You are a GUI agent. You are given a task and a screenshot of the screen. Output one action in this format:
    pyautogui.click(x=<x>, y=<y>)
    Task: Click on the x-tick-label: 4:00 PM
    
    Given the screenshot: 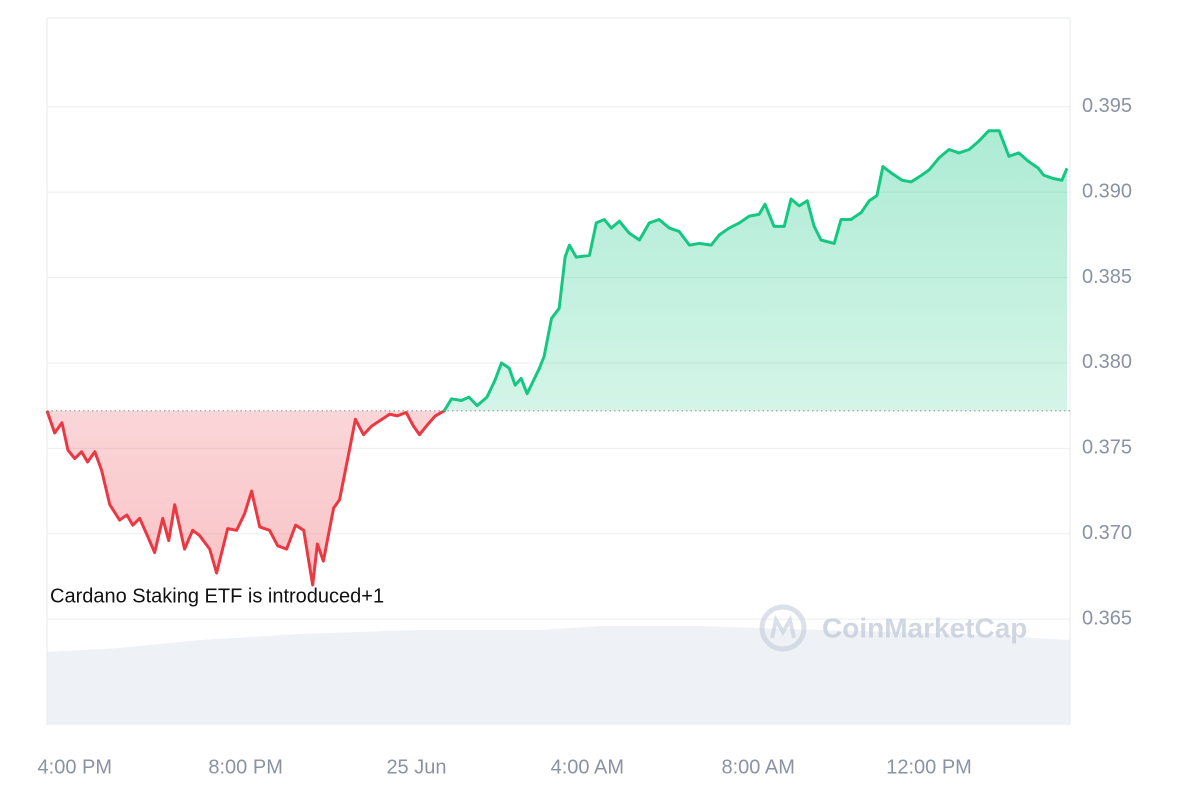 What is the action you would take?
    pyautogui.click(x=75, y=767)
    